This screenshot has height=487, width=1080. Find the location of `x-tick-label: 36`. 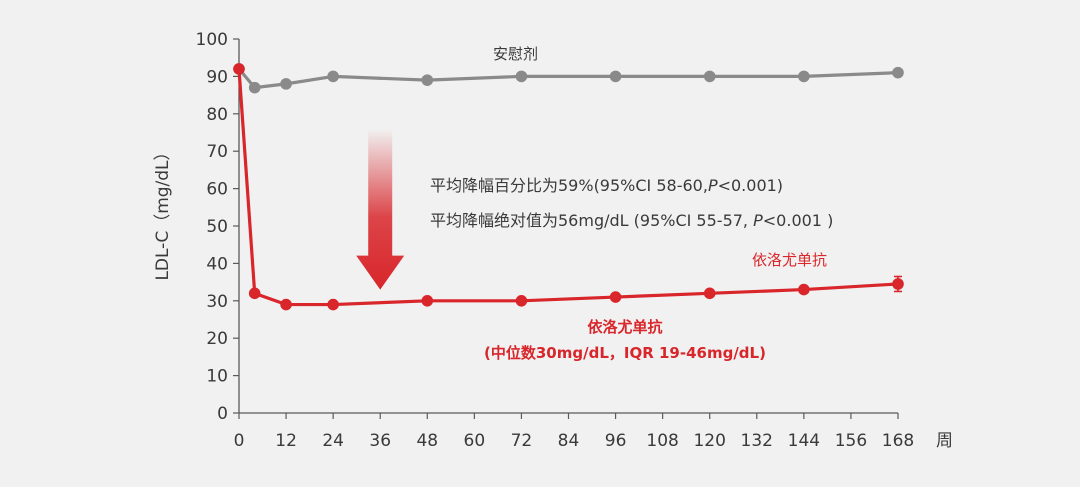

x-tick-label: 36 is located at coordinates (380, 441).